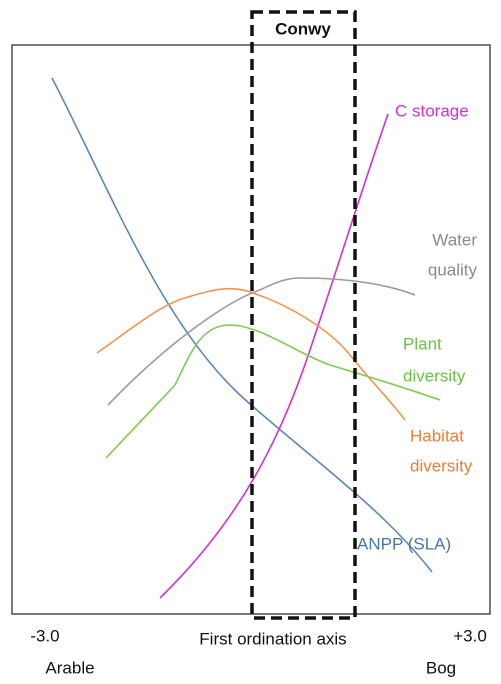 The width and height of the screenshot is (501, 684). I want to click on curve-label: Plant, so click(422, 343).